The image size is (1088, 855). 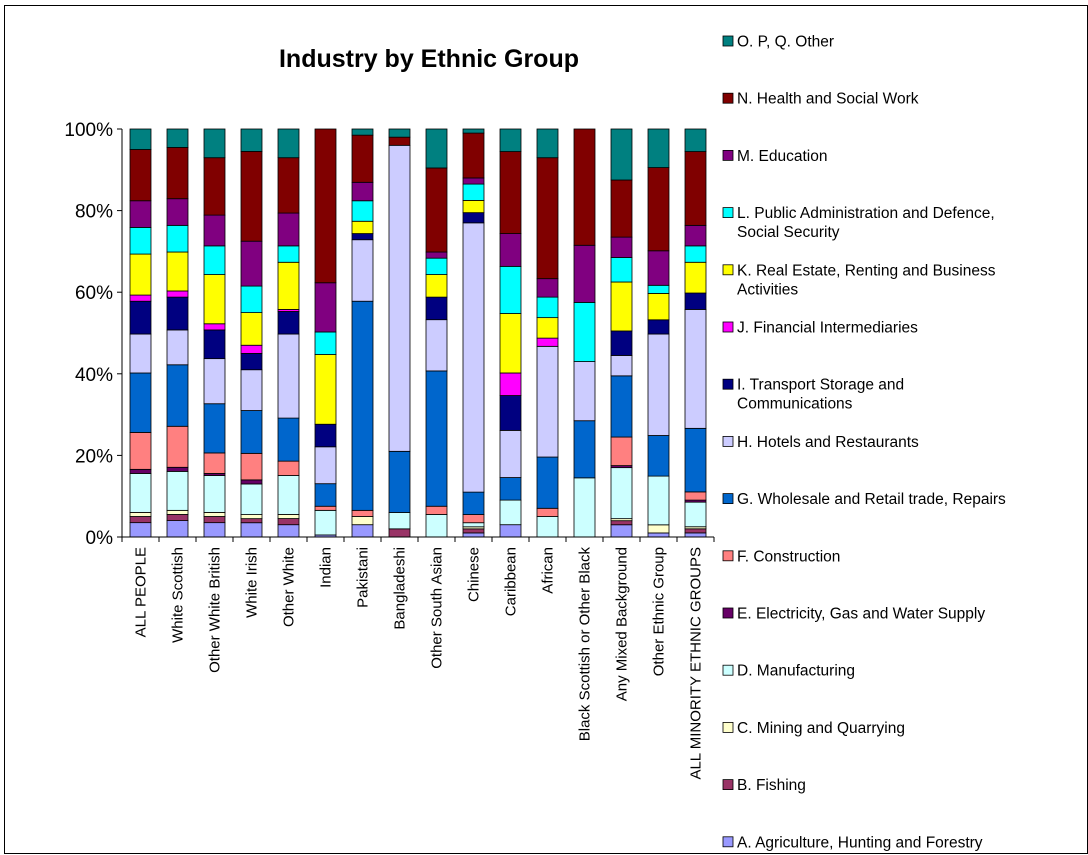 What do you see at coordinates (621, 523) in the screenshot?
I see `bar-segment-any-mixed-background-b` at bounding box center [621, 523].